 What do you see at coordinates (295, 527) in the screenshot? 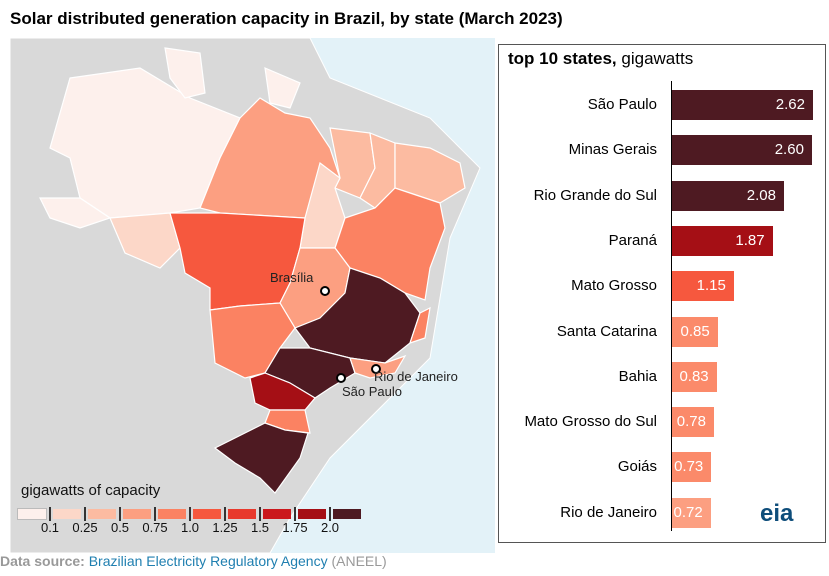
I see `legend-label: 1.75` at bounding box center [295, 527].